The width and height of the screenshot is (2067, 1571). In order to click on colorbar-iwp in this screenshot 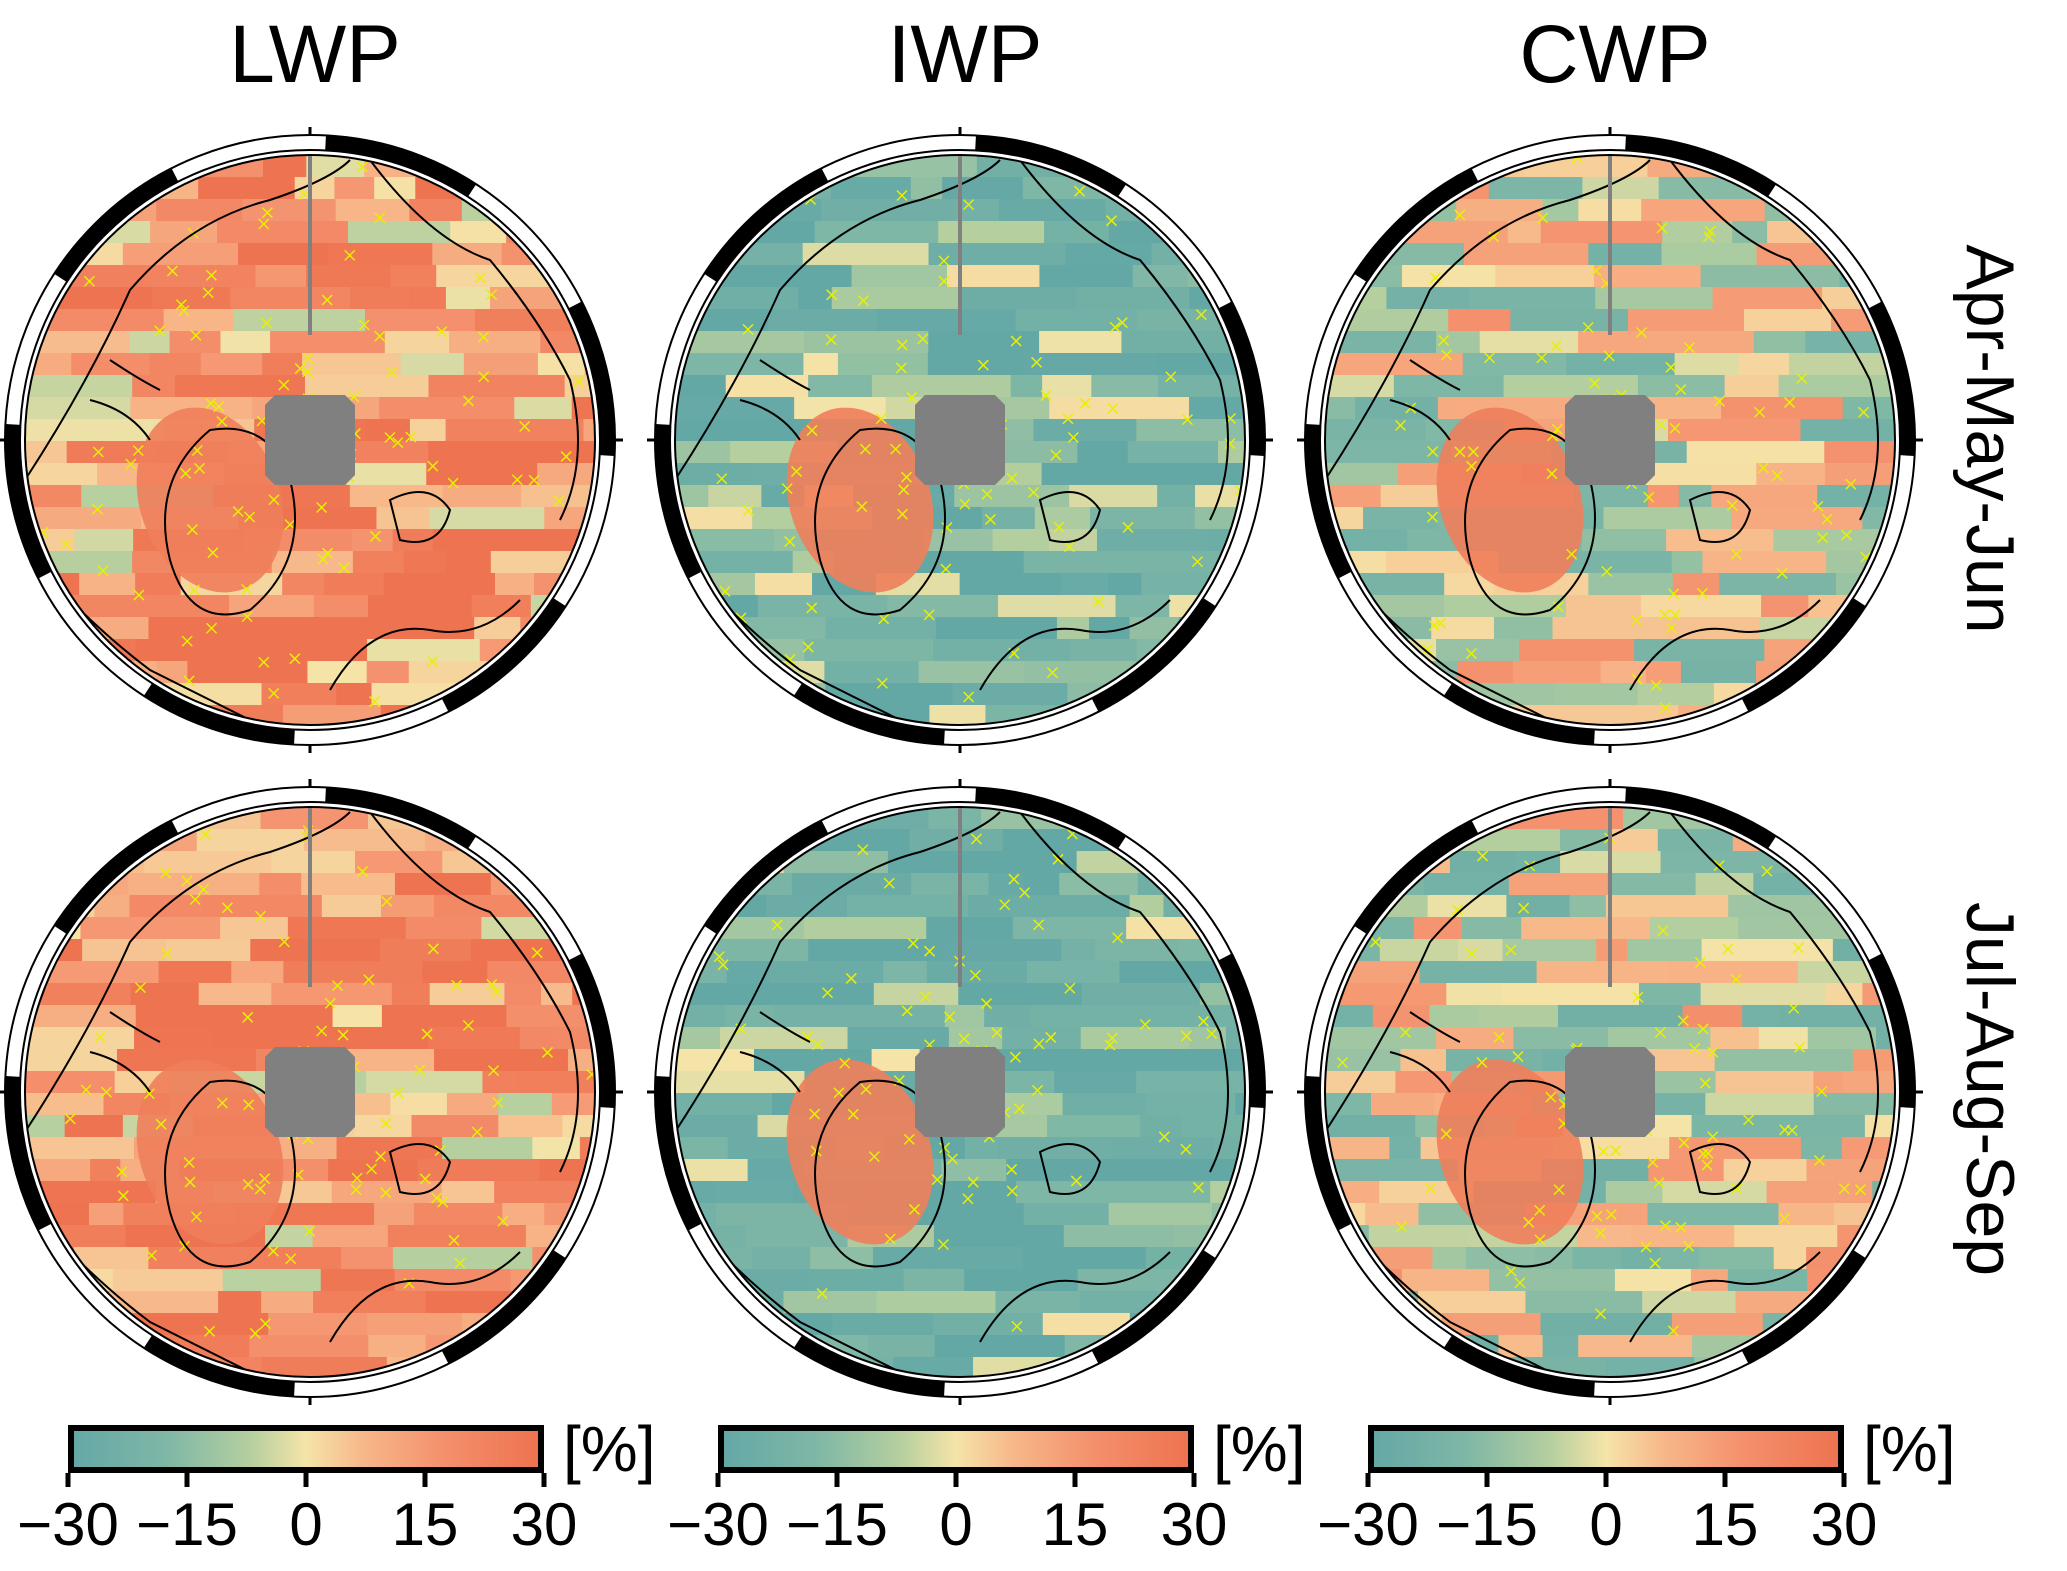, I will do `click(956, 1449)`.